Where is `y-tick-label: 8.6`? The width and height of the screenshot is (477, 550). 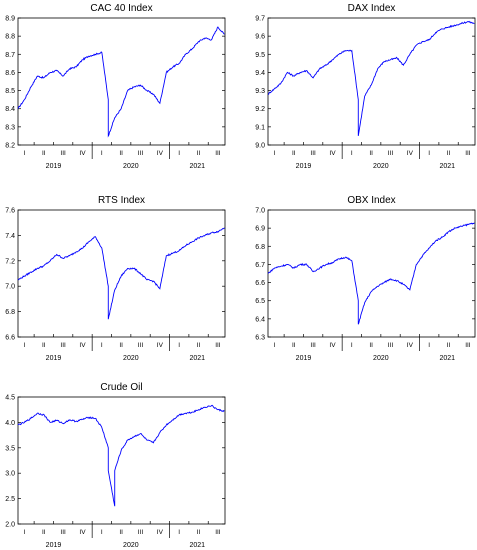 y-tick-label: 8.6 is located at coordinates (10, 73).